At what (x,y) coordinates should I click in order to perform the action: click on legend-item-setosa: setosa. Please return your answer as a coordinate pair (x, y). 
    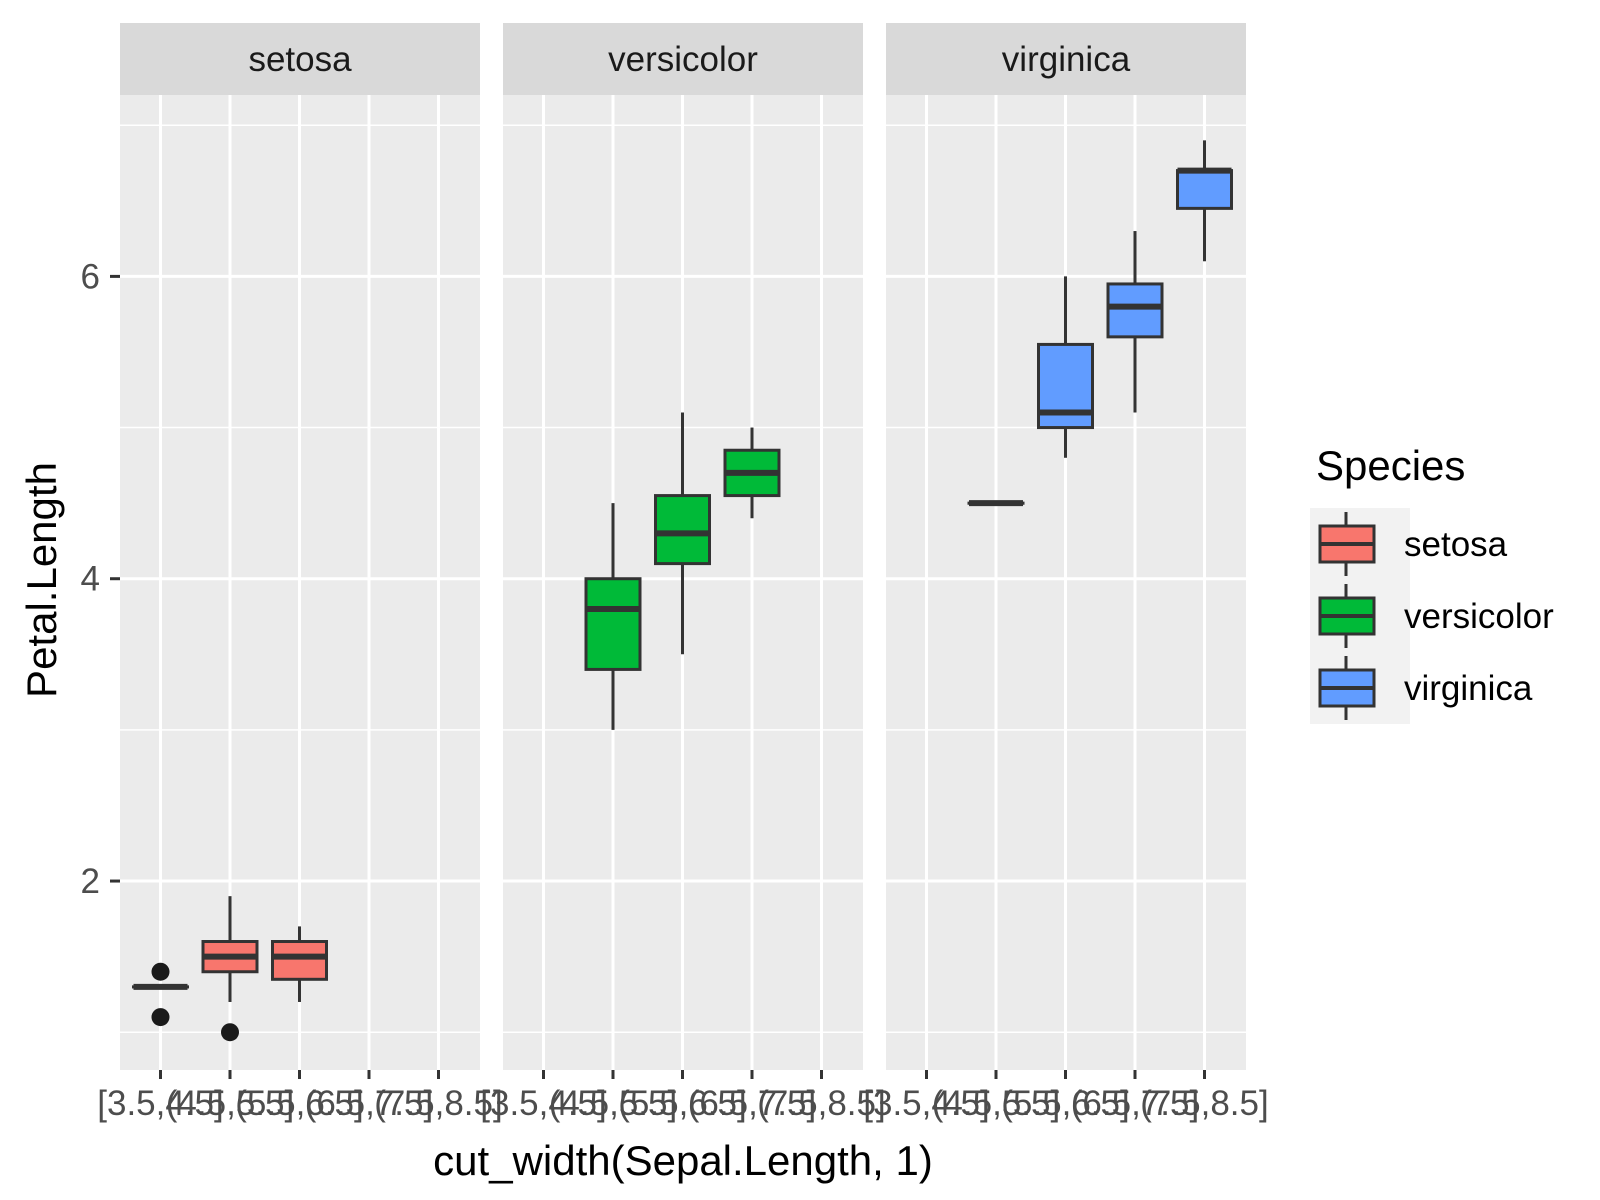
    Looking at the image, I should click on (1413, 544).